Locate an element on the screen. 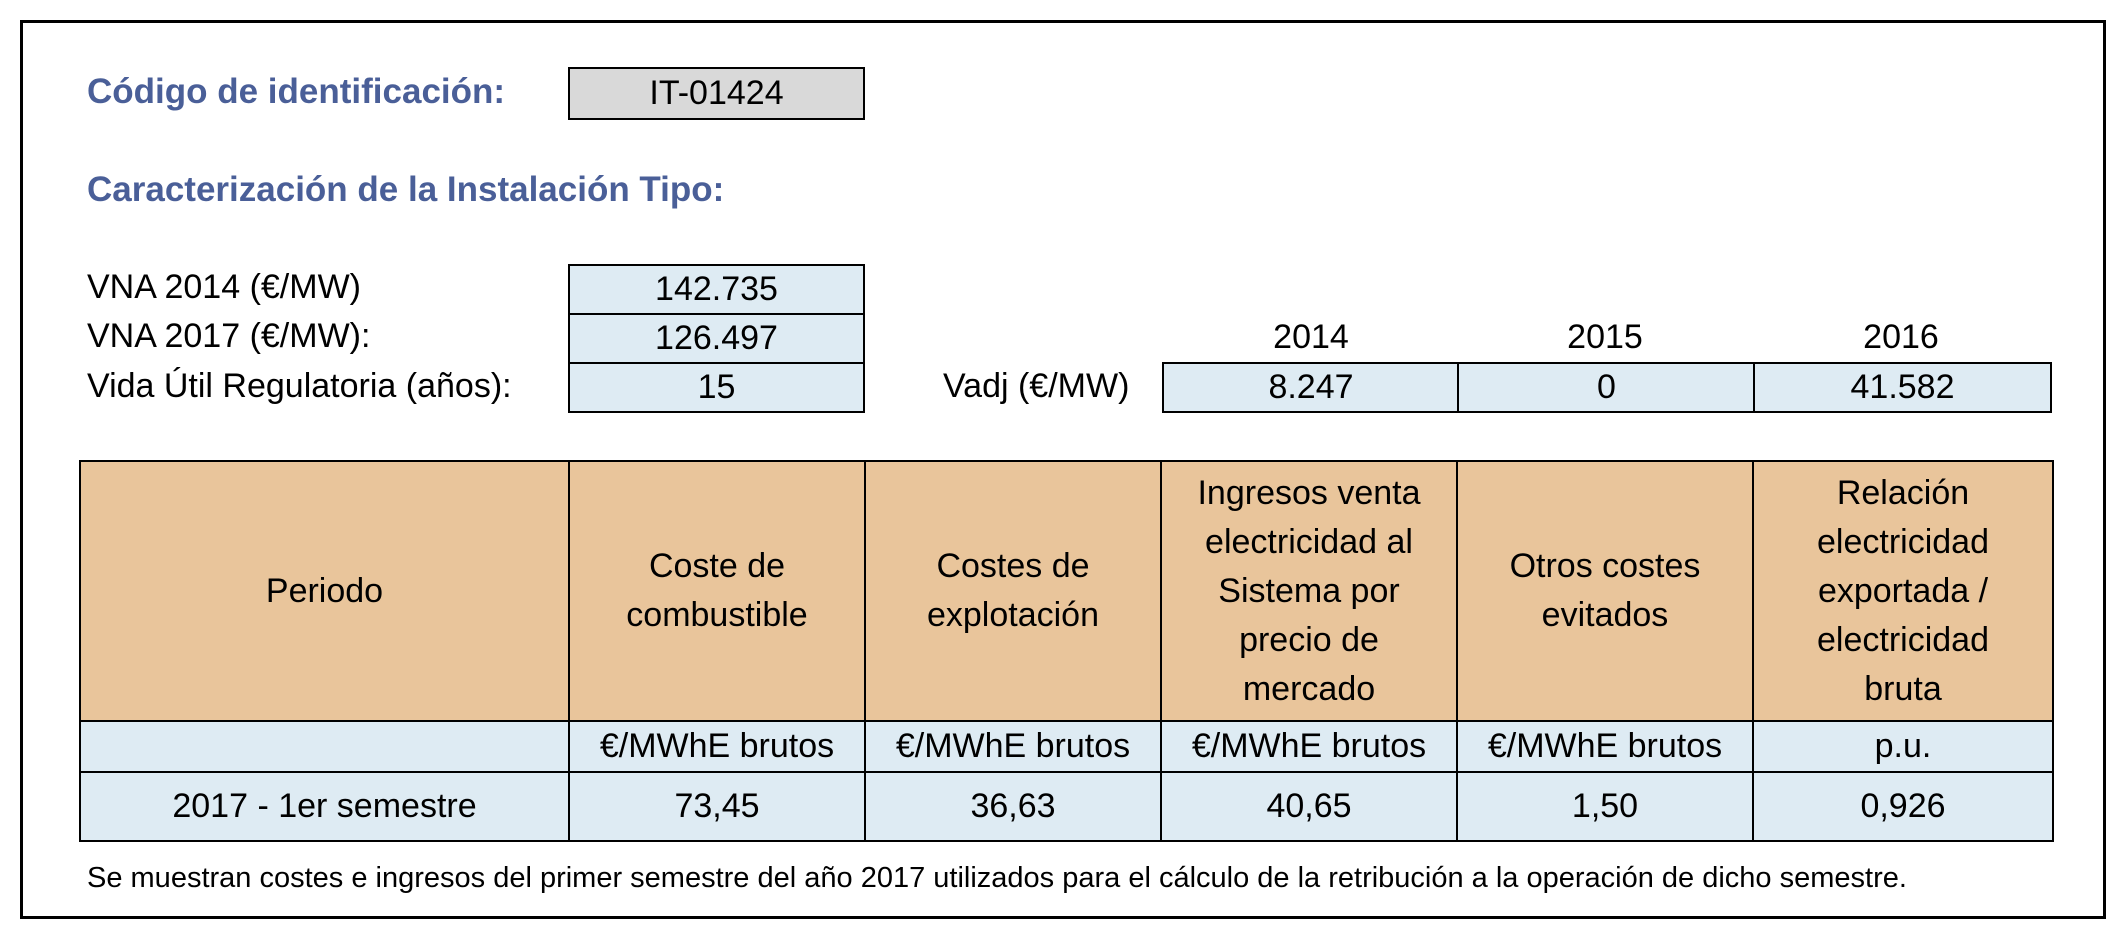 This screenshot has height=939, width=2126. section-title: Caracterización de la Instalación Tipo: is located at coordinates (406, 189).